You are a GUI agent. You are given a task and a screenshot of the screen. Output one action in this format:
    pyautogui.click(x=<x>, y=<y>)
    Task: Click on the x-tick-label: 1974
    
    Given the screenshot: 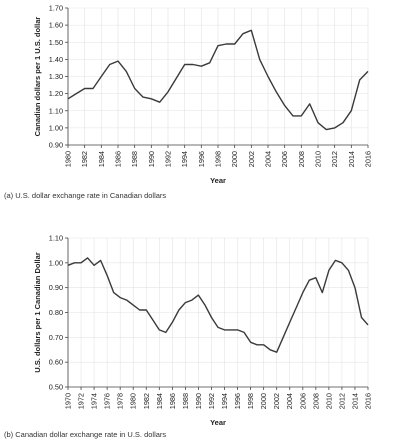 What is the action you would take?
    pyautogui.click(x=94, y=401)
    